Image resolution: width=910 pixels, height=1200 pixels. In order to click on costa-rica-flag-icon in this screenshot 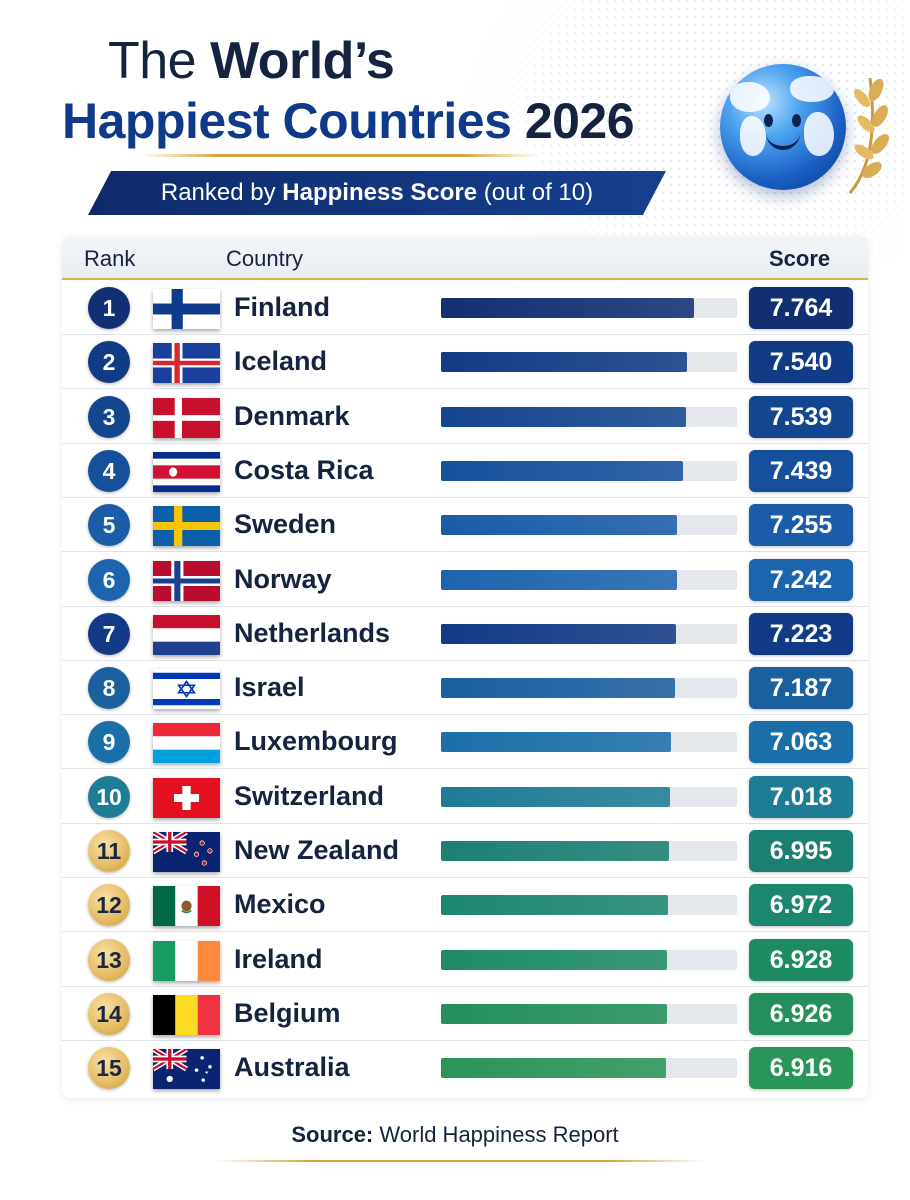, I will do `click(186, 471)`.